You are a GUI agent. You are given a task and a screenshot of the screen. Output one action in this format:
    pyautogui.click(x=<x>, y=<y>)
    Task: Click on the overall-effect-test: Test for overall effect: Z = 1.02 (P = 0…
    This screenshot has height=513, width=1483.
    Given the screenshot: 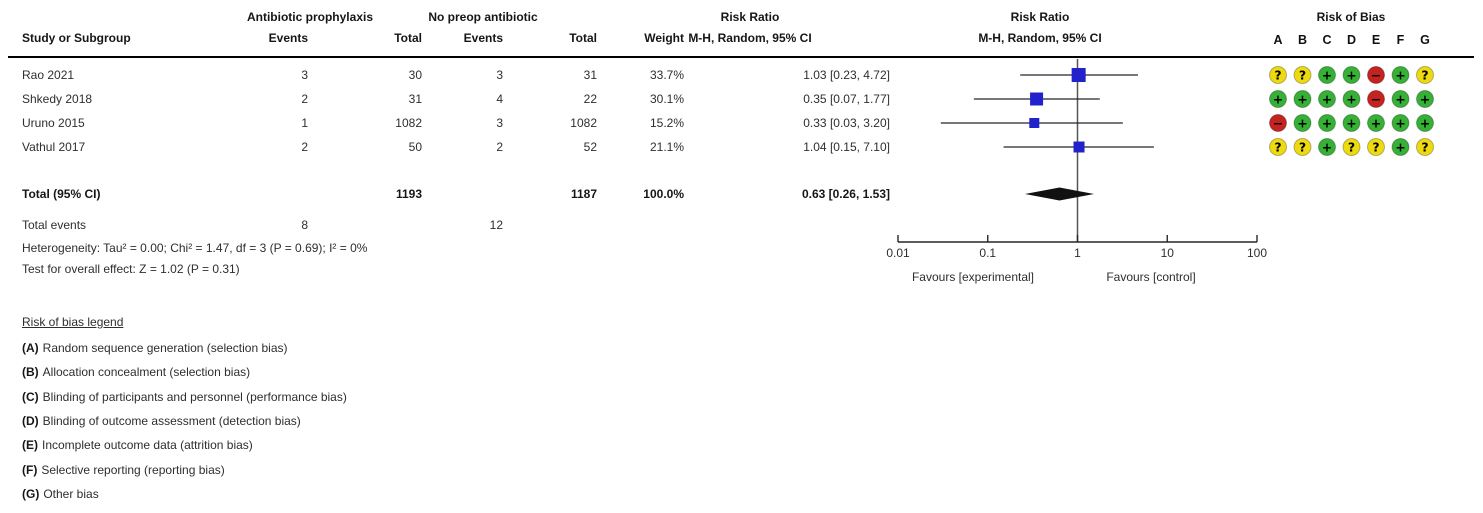 What is the action you would take?
    pyautogui.click(x=131, y=269)
    